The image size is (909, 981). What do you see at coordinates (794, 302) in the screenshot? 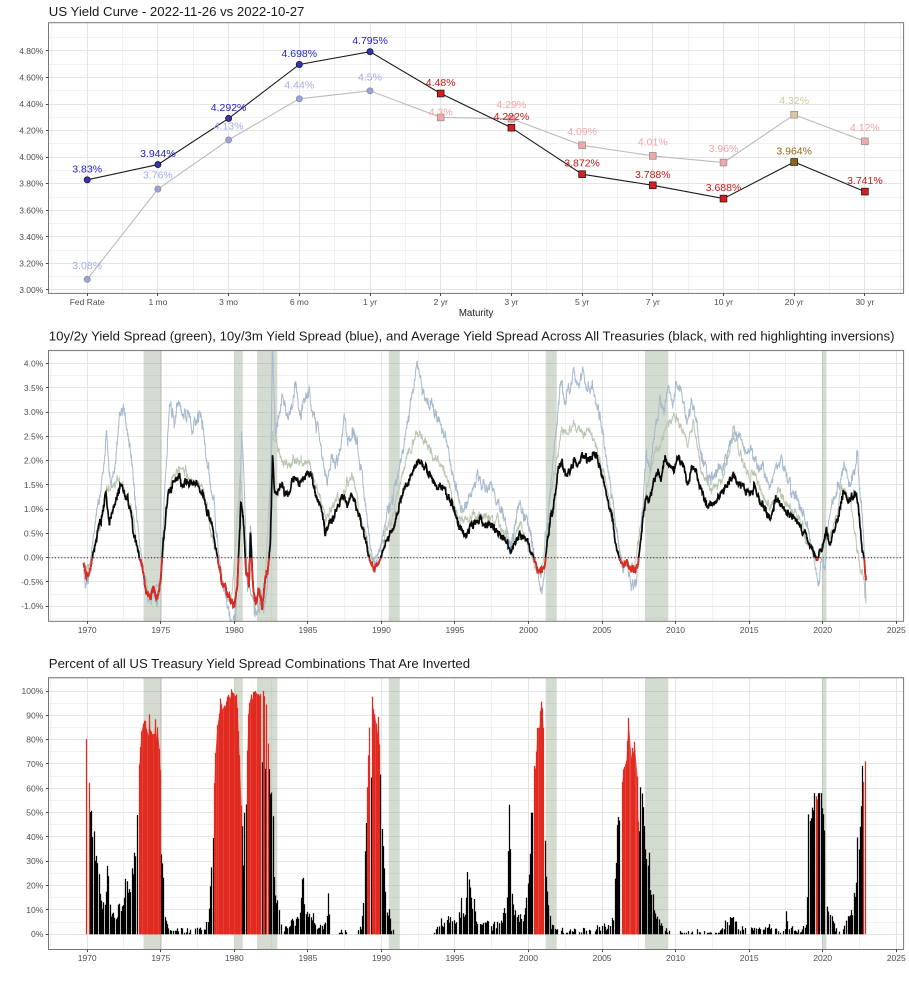
I see `svg-text: 20 yr` at bounding box center [794, 302].